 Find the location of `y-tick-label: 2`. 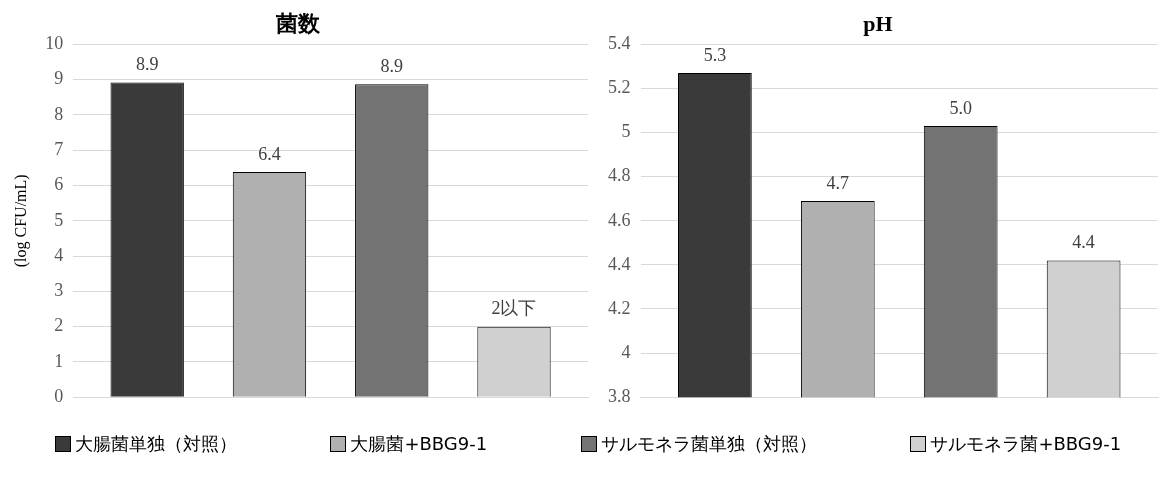

y-tick-label: 2 is located at coordinates (59, 325).